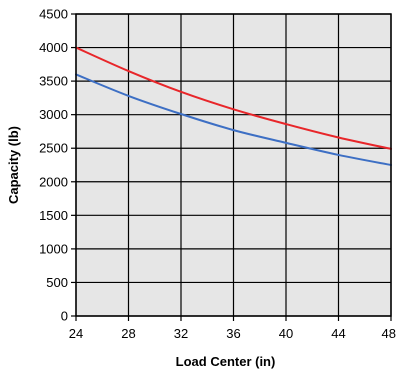 The width and height of the screenshot is (396, 378). I want to click on y-tick-label: 1000, so click(53, 248).